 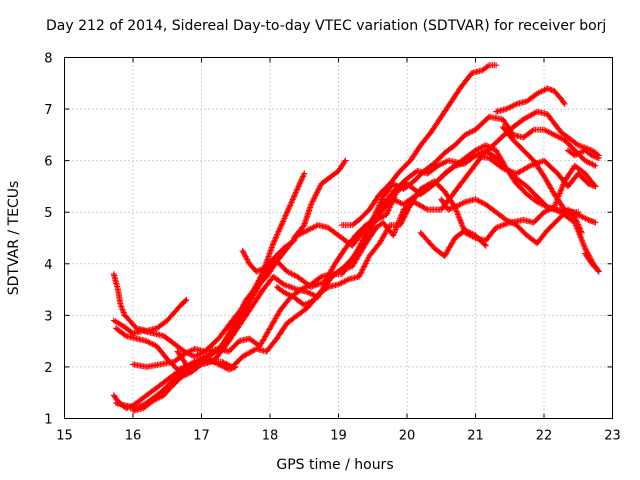 I want to click on y-tick-label: 1, so click(x=48, y=420).